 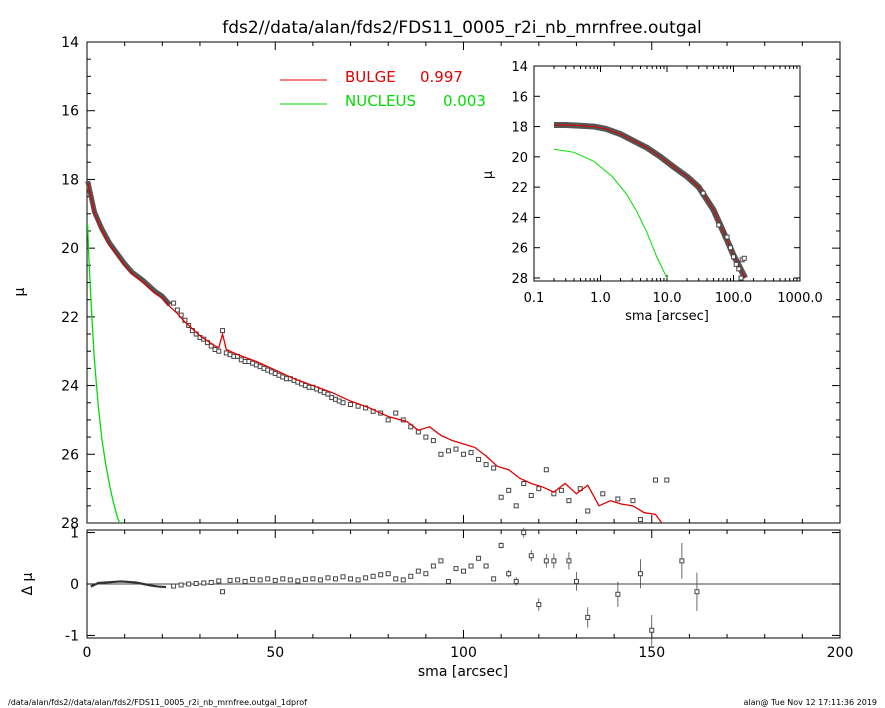 I want to click on main-inner-data-band, so click(x=128, y=243).